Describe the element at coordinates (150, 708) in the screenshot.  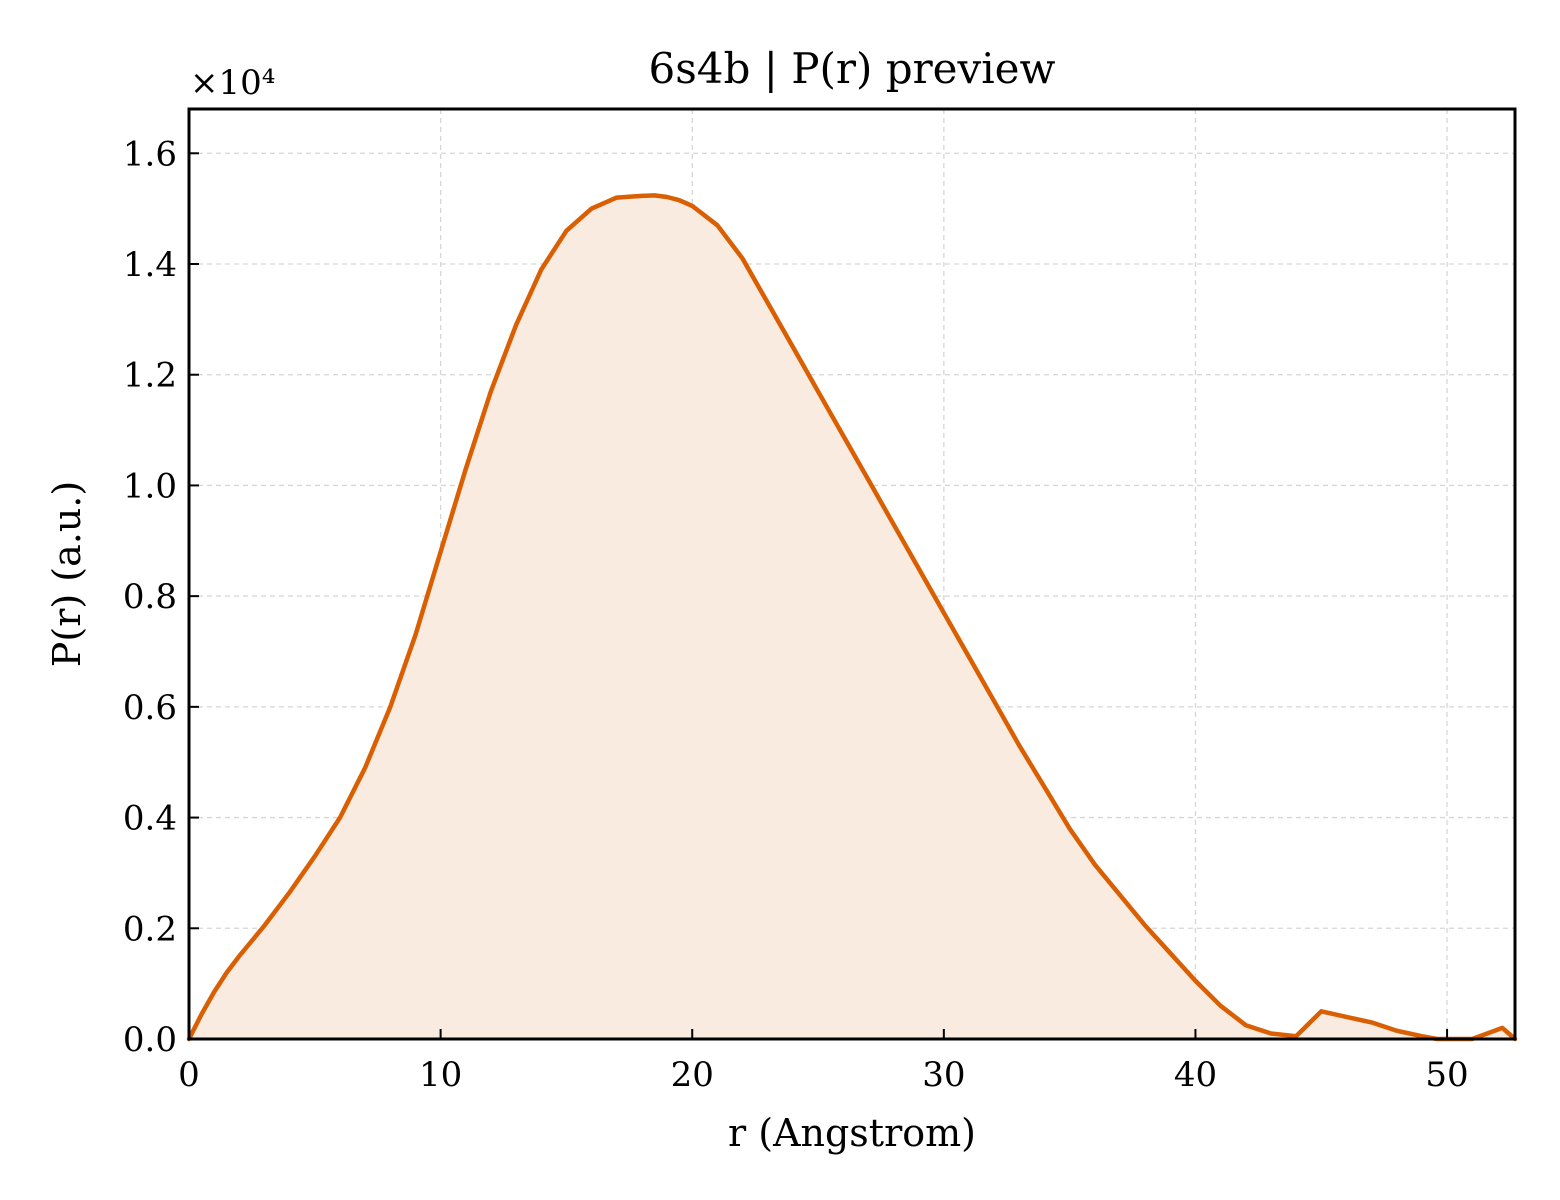
I see `y-tick-label: 0.6` at that location.